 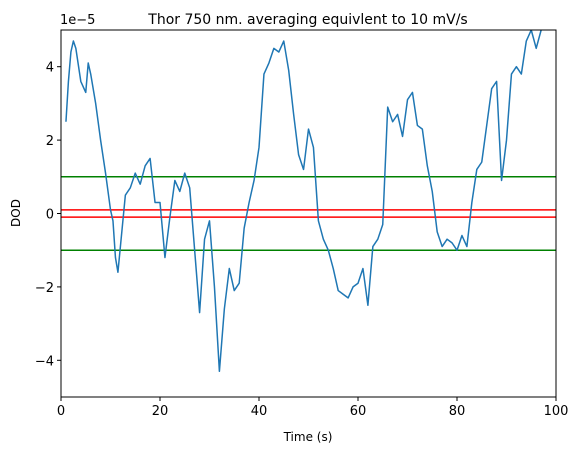 What do you see at coordinates (259, 411) in the screenshot?
I see `x-tick-label: 40` at bounding box center [259, 411].